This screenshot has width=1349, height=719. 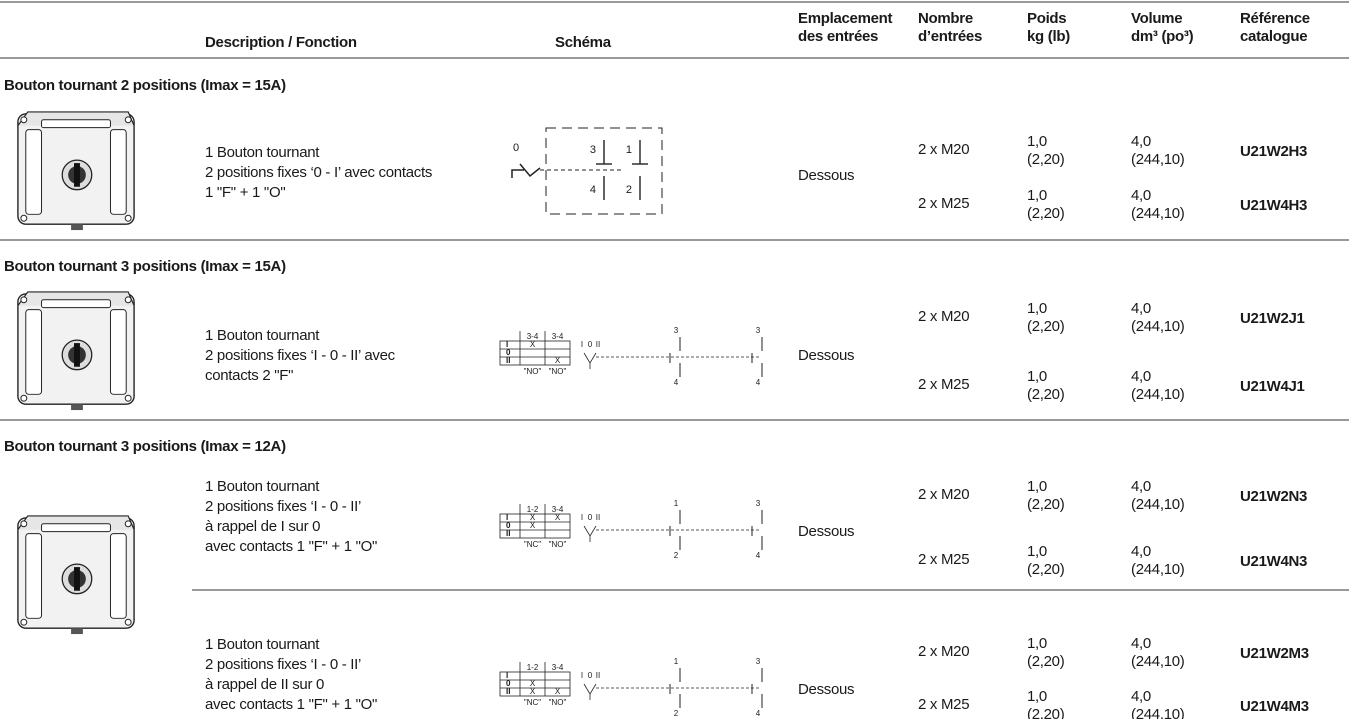 What do you see at coordinates (590, 533) in the screenshot?
I see `schema-handle` at bounding box center [590, 533].